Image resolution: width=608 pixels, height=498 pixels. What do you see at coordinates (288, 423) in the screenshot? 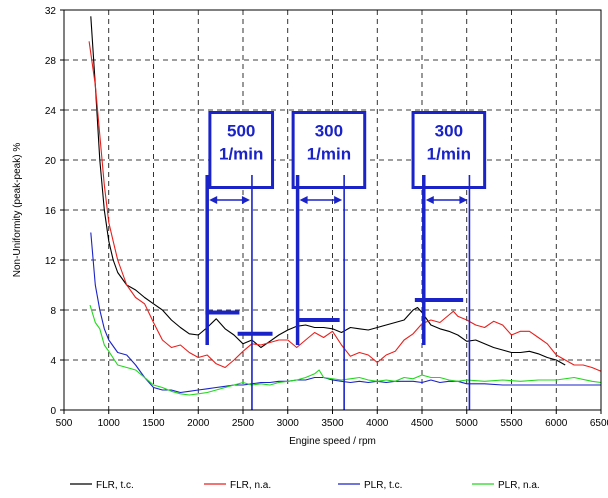
I see `x-tick-label: 3000` at bounding box center [288, 423].